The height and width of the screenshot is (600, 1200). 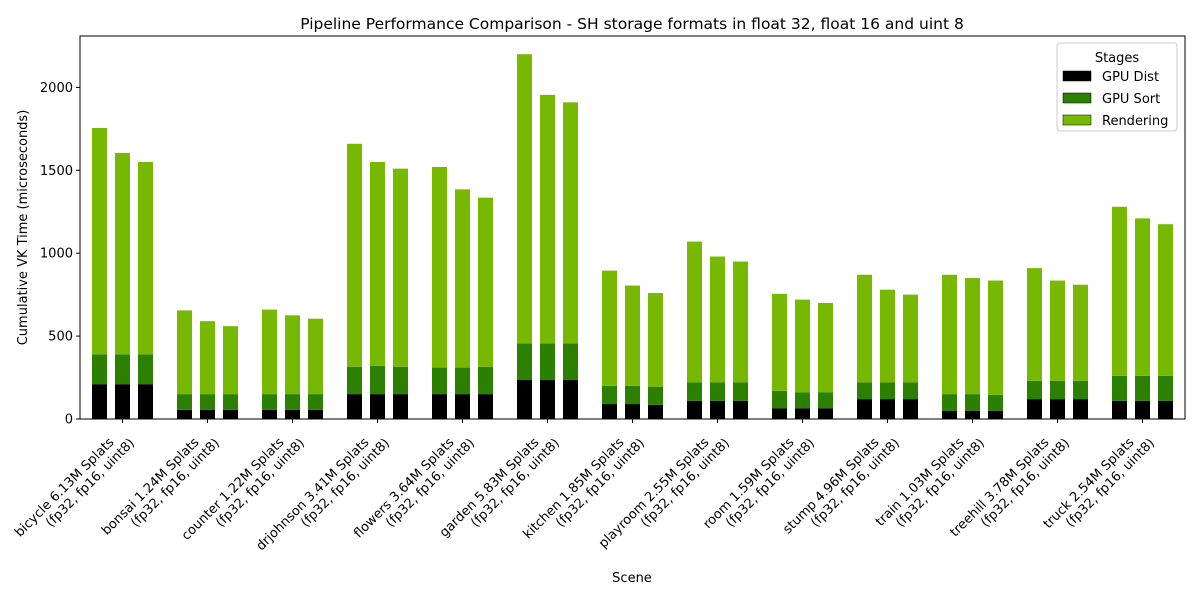 I want to click on legend-frame, so click(x=1117, y=87).